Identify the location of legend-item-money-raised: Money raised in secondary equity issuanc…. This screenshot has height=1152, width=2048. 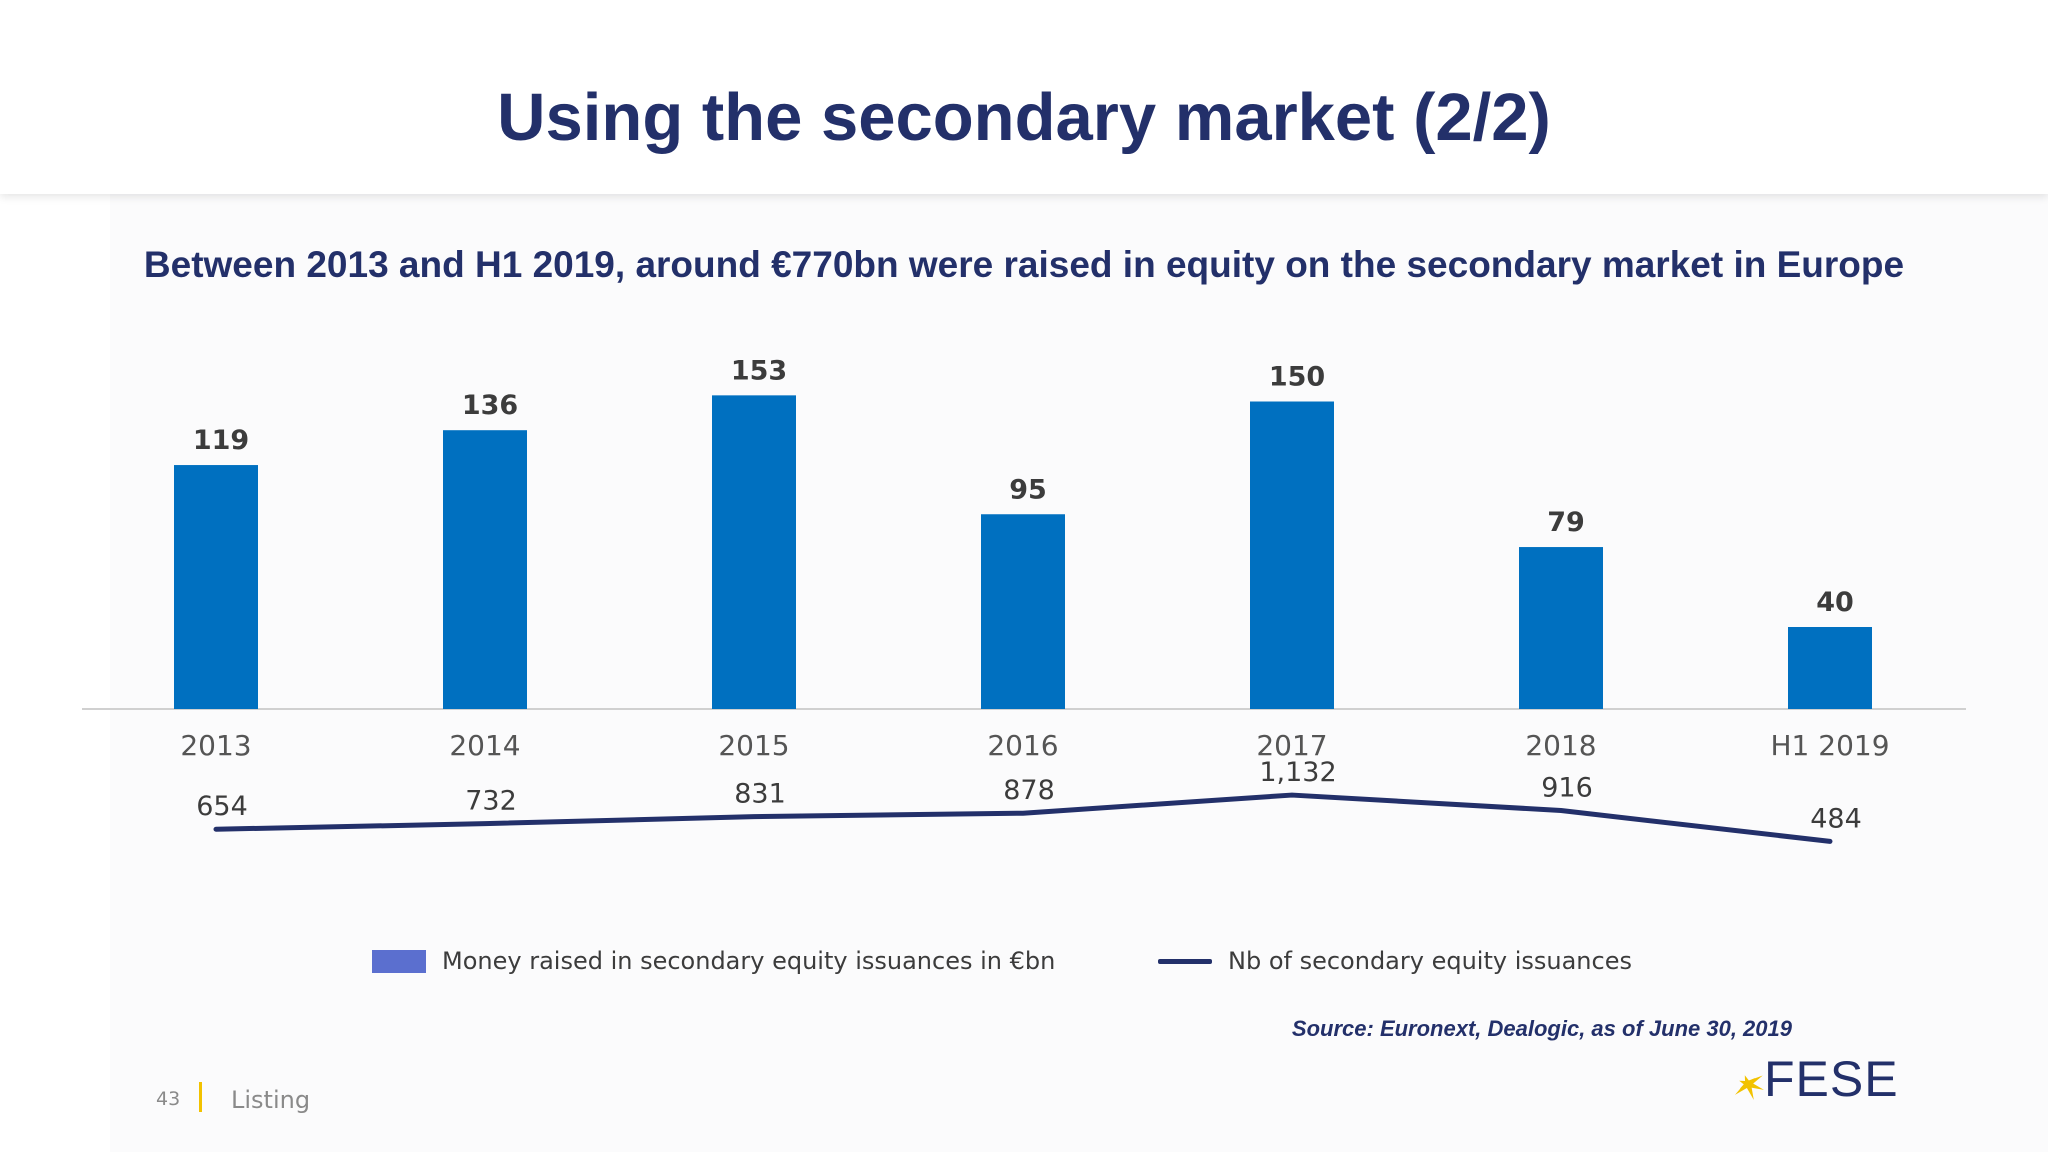
(713, 961).